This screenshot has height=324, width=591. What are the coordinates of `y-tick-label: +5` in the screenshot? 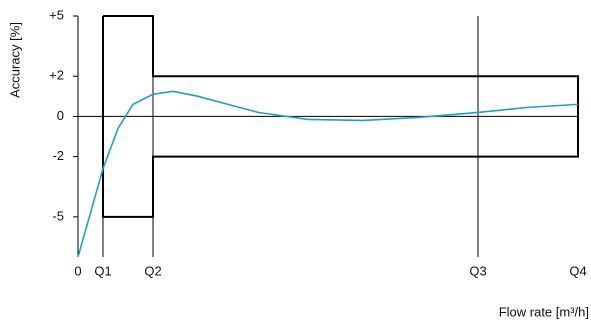 It's located at (56, 14).